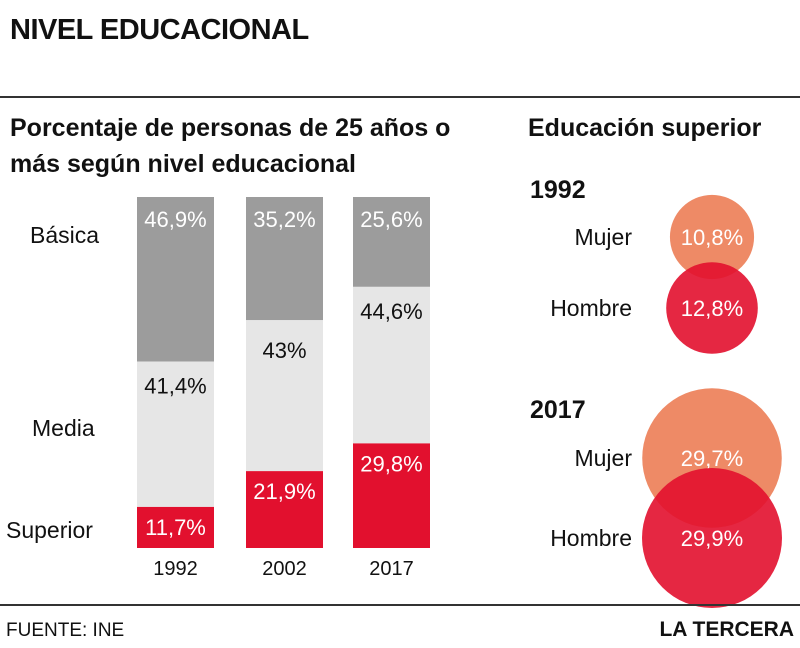  Describe the element at coordinates (284, 219) in the screenshot. I see `bar-value-label-basica: 35,2%` at that location.